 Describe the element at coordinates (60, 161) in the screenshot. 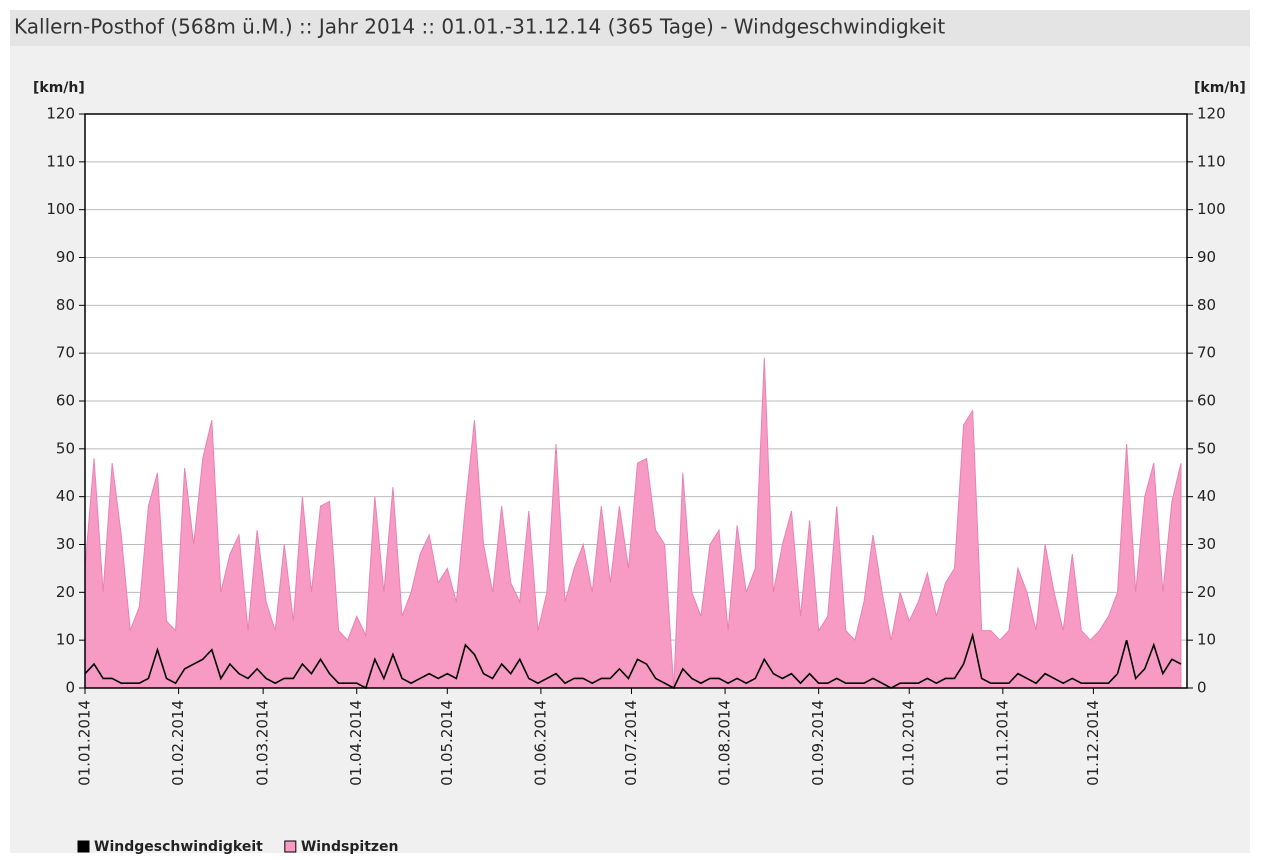

I see `y-tick-label: 110` at that location.